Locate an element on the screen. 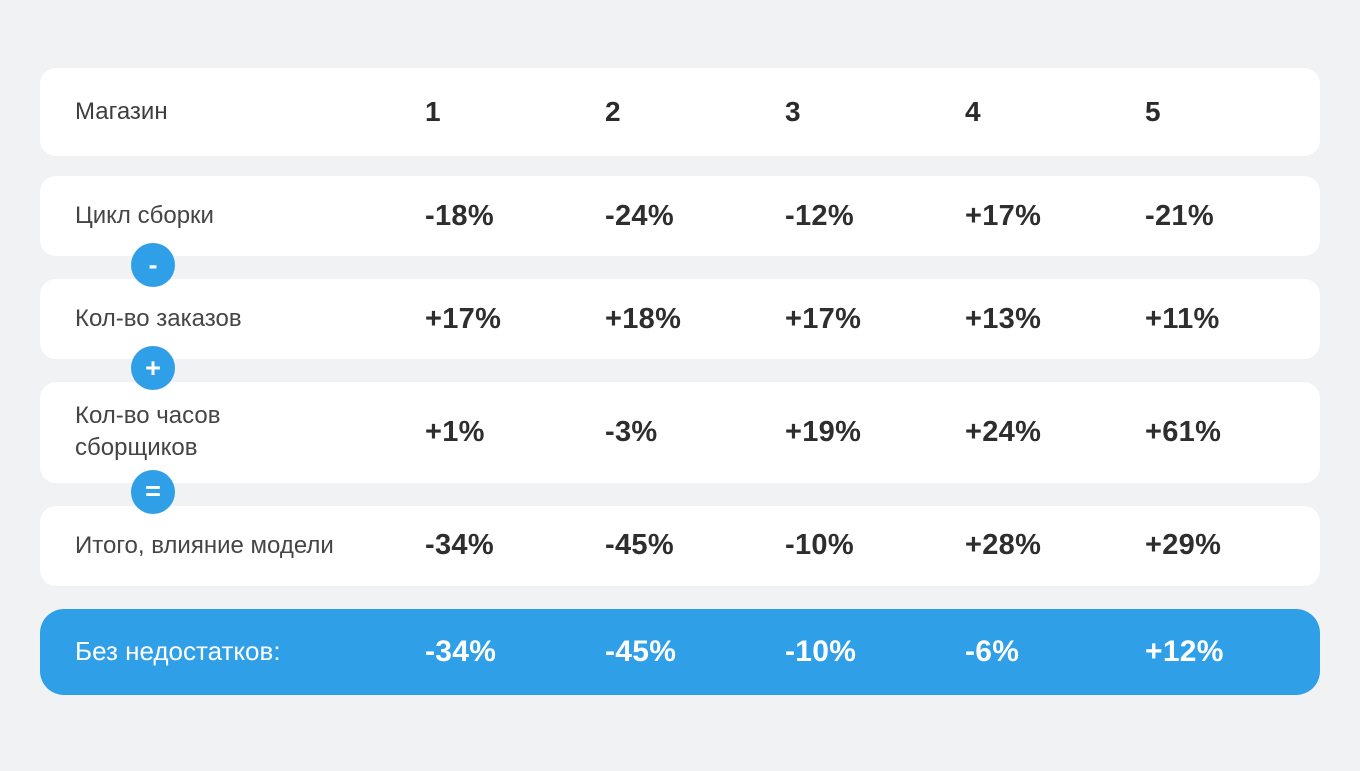  cell-value: +61% is located at coordinates (1183, 431).